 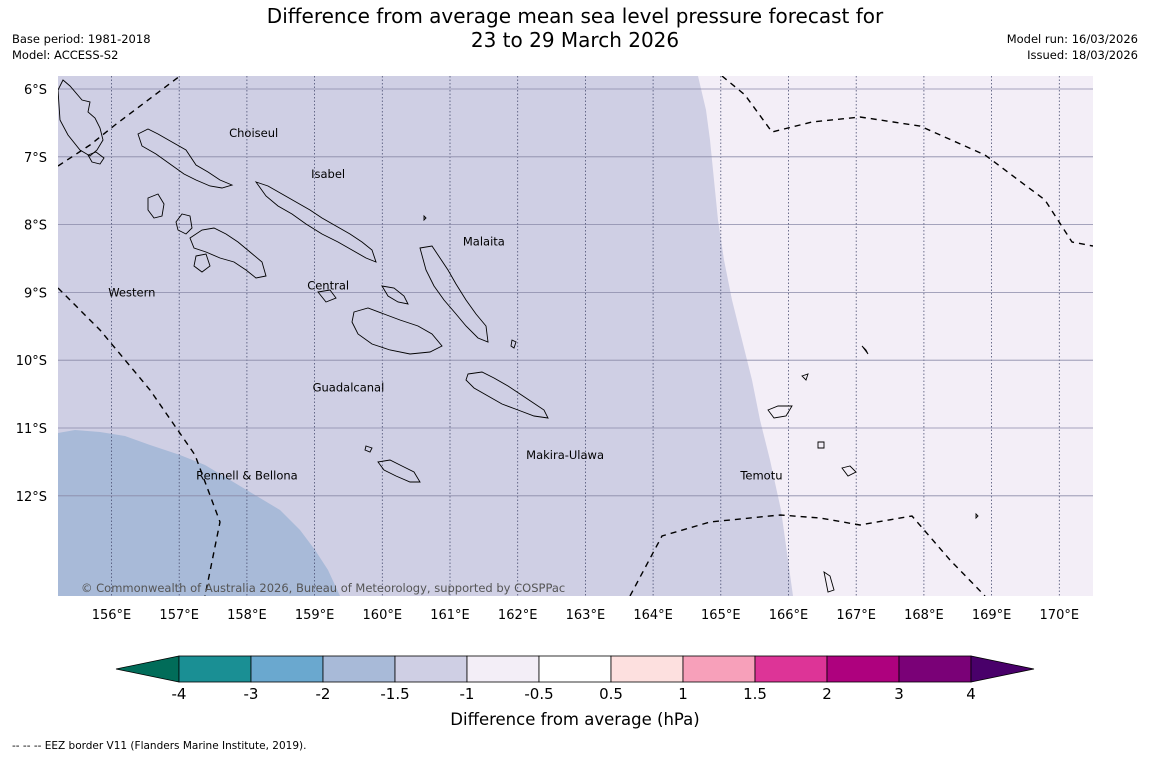 I want to click on lon-tick-label: 170°E, so click(x=1060, y=615).